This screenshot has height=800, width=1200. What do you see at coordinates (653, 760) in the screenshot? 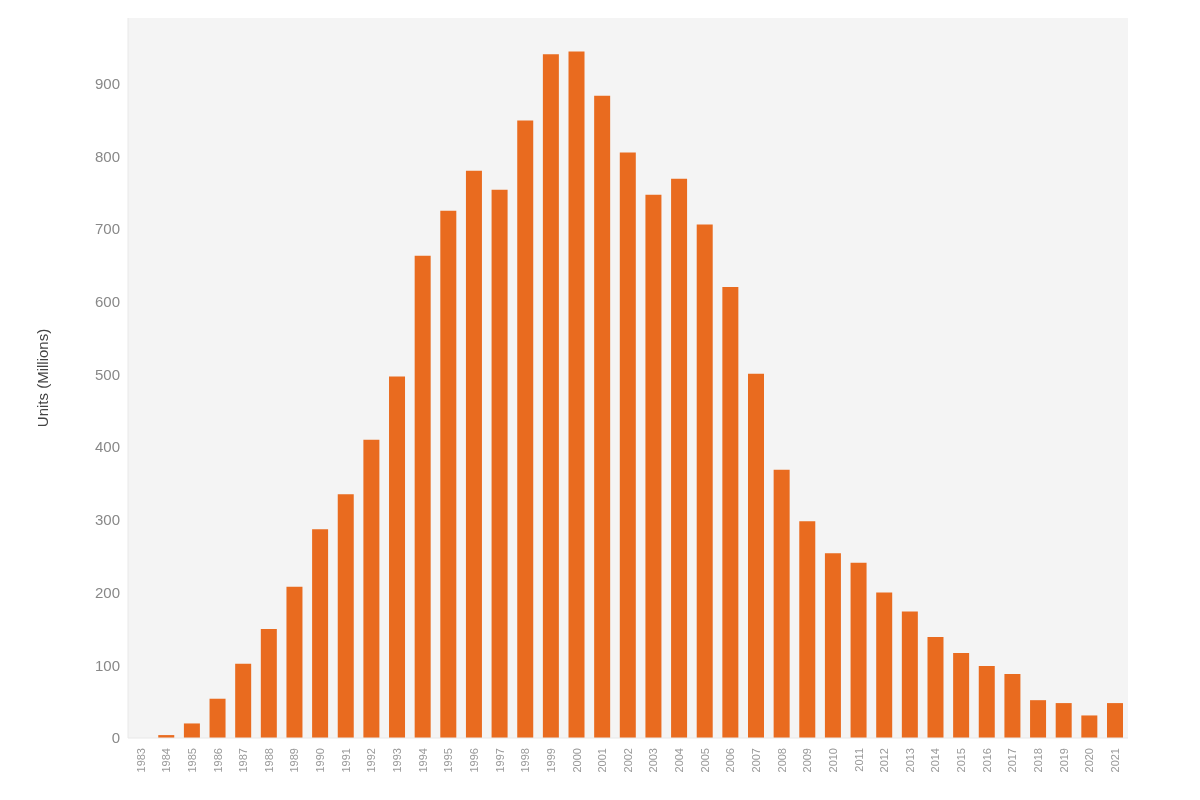
I see `x-tick-label: 2003` at bounding box center [653, 760].